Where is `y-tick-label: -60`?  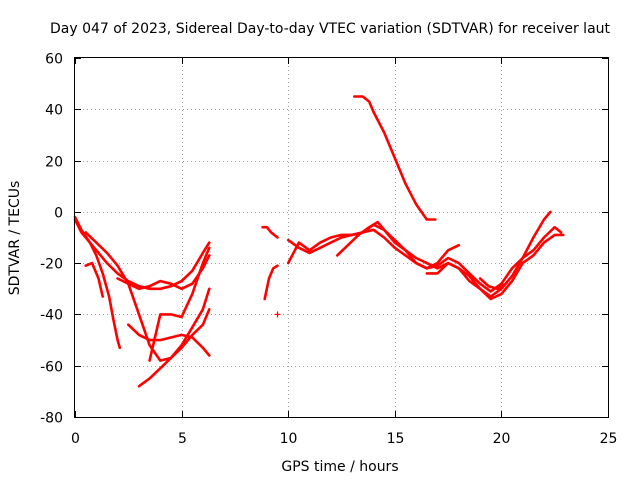 y-tick-label: -60 is located at coordinates (51, 368).